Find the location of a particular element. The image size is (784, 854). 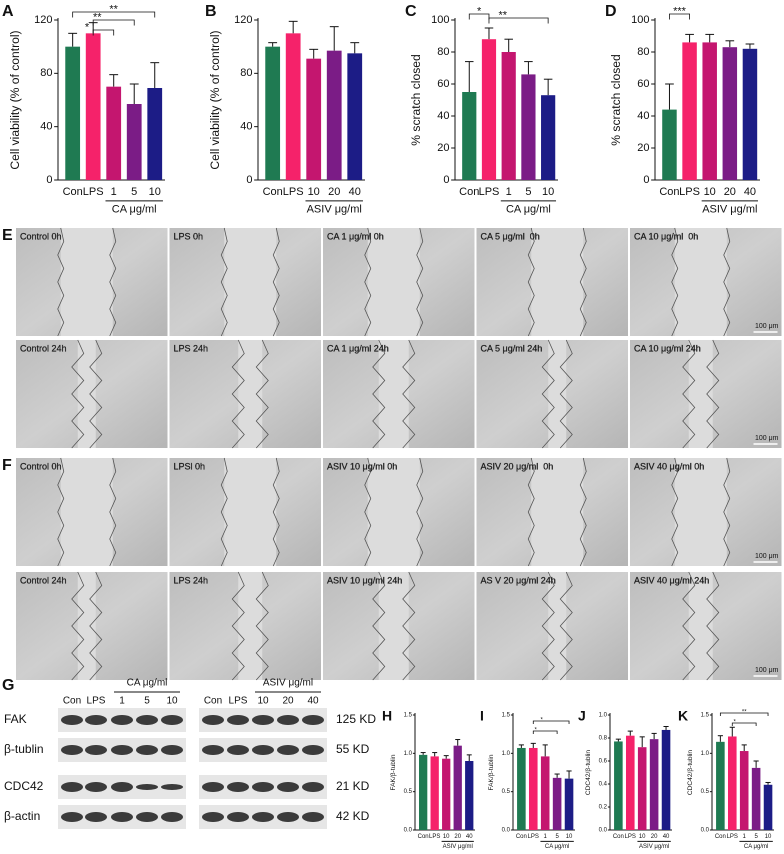

size-label: 21 KD is located at coordinates (353, 786).